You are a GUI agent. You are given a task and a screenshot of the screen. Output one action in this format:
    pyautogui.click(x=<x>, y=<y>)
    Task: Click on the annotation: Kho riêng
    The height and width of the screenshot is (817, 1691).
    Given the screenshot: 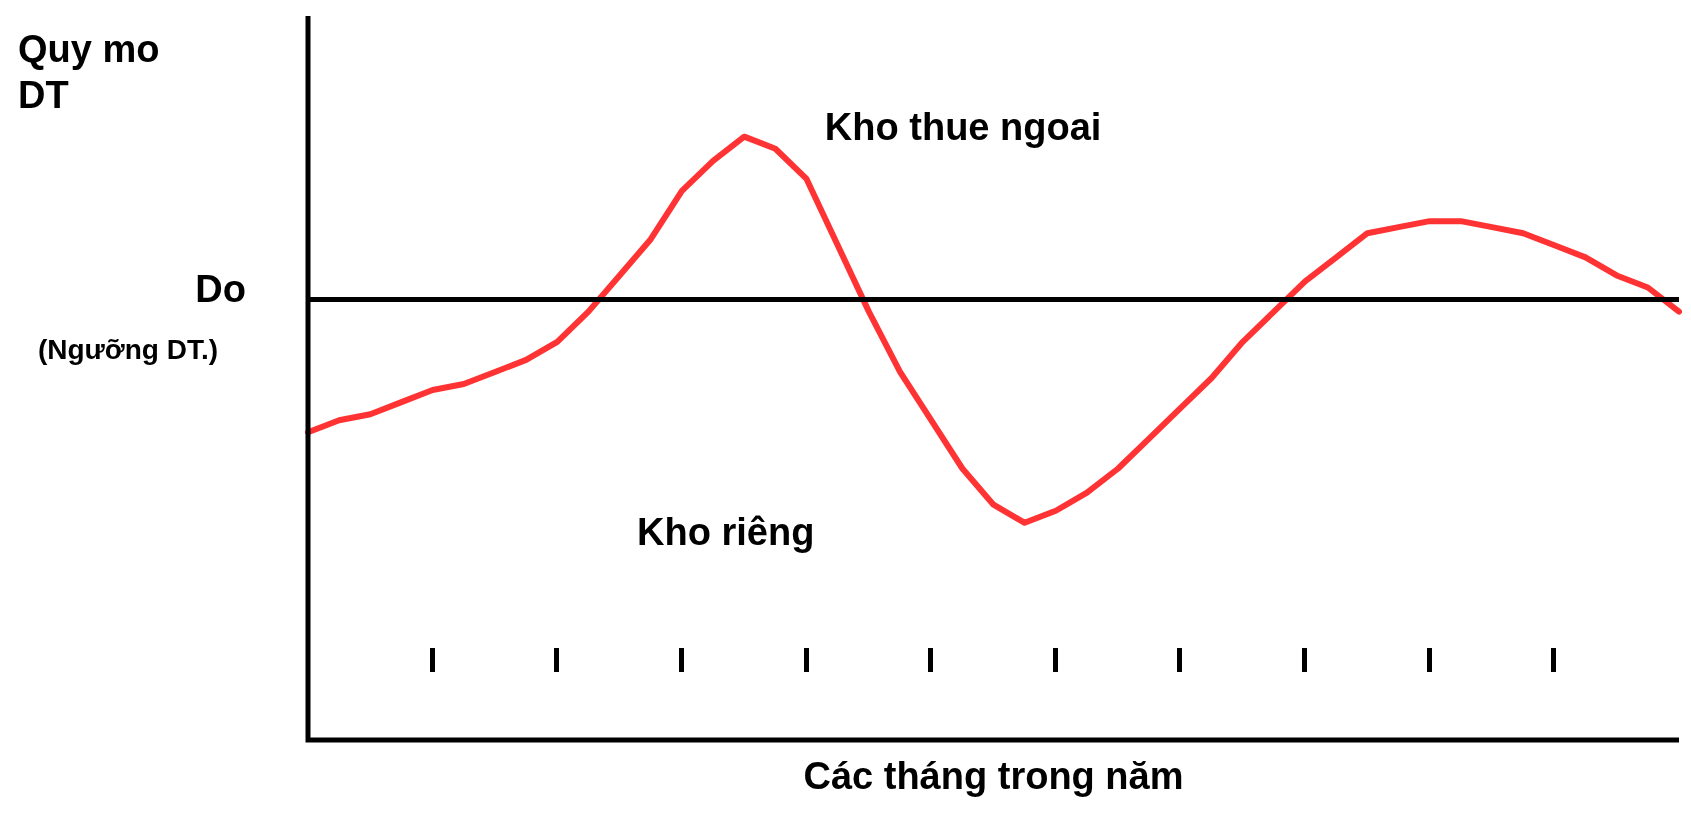 What is the action you would take?
    pyautogui.click(x=726, y=532)
    